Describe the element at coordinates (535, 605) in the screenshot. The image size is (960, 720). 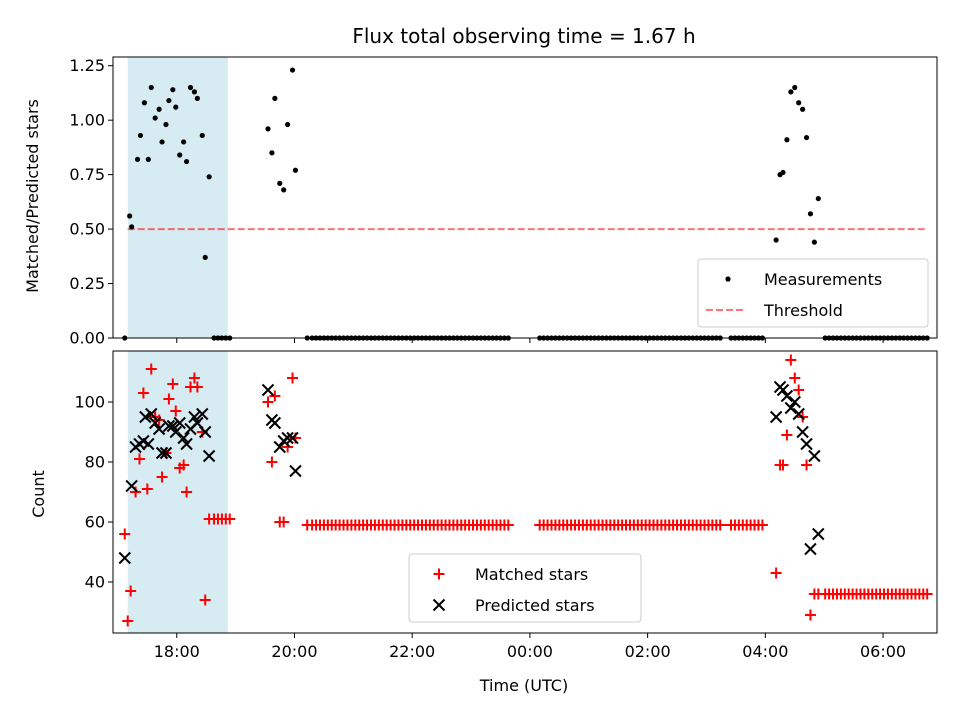
I see `legend-label: Predicted stars` at that location.